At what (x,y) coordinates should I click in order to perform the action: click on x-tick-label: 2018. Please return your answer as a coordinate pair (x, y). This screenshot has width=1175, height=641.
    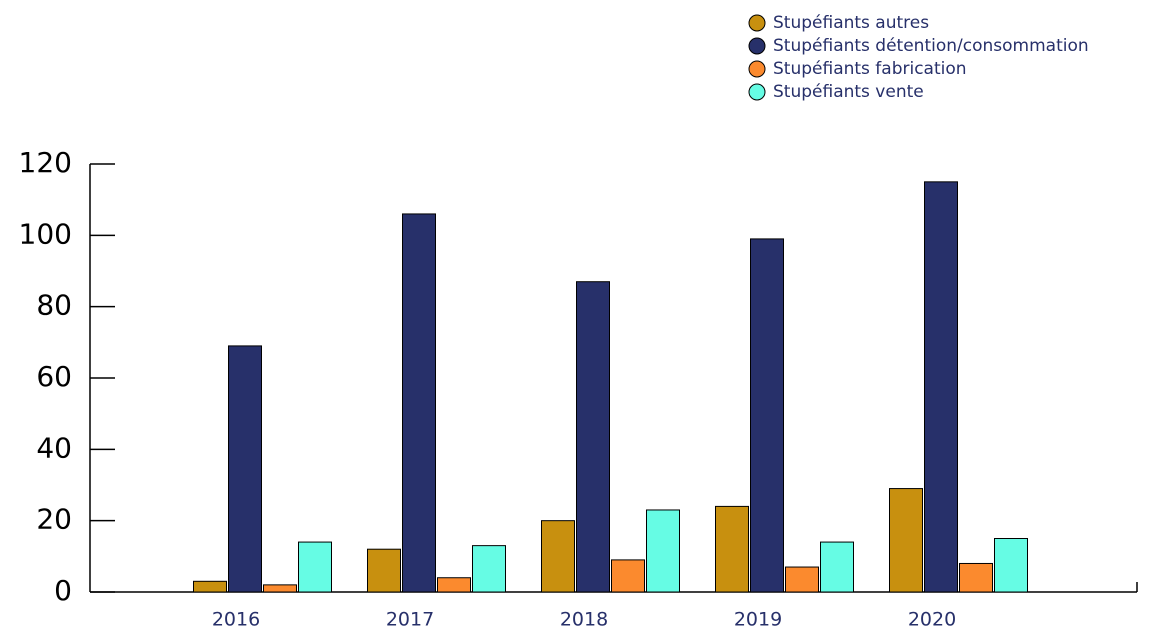
    Looking at the image, I should click on (584, 620).